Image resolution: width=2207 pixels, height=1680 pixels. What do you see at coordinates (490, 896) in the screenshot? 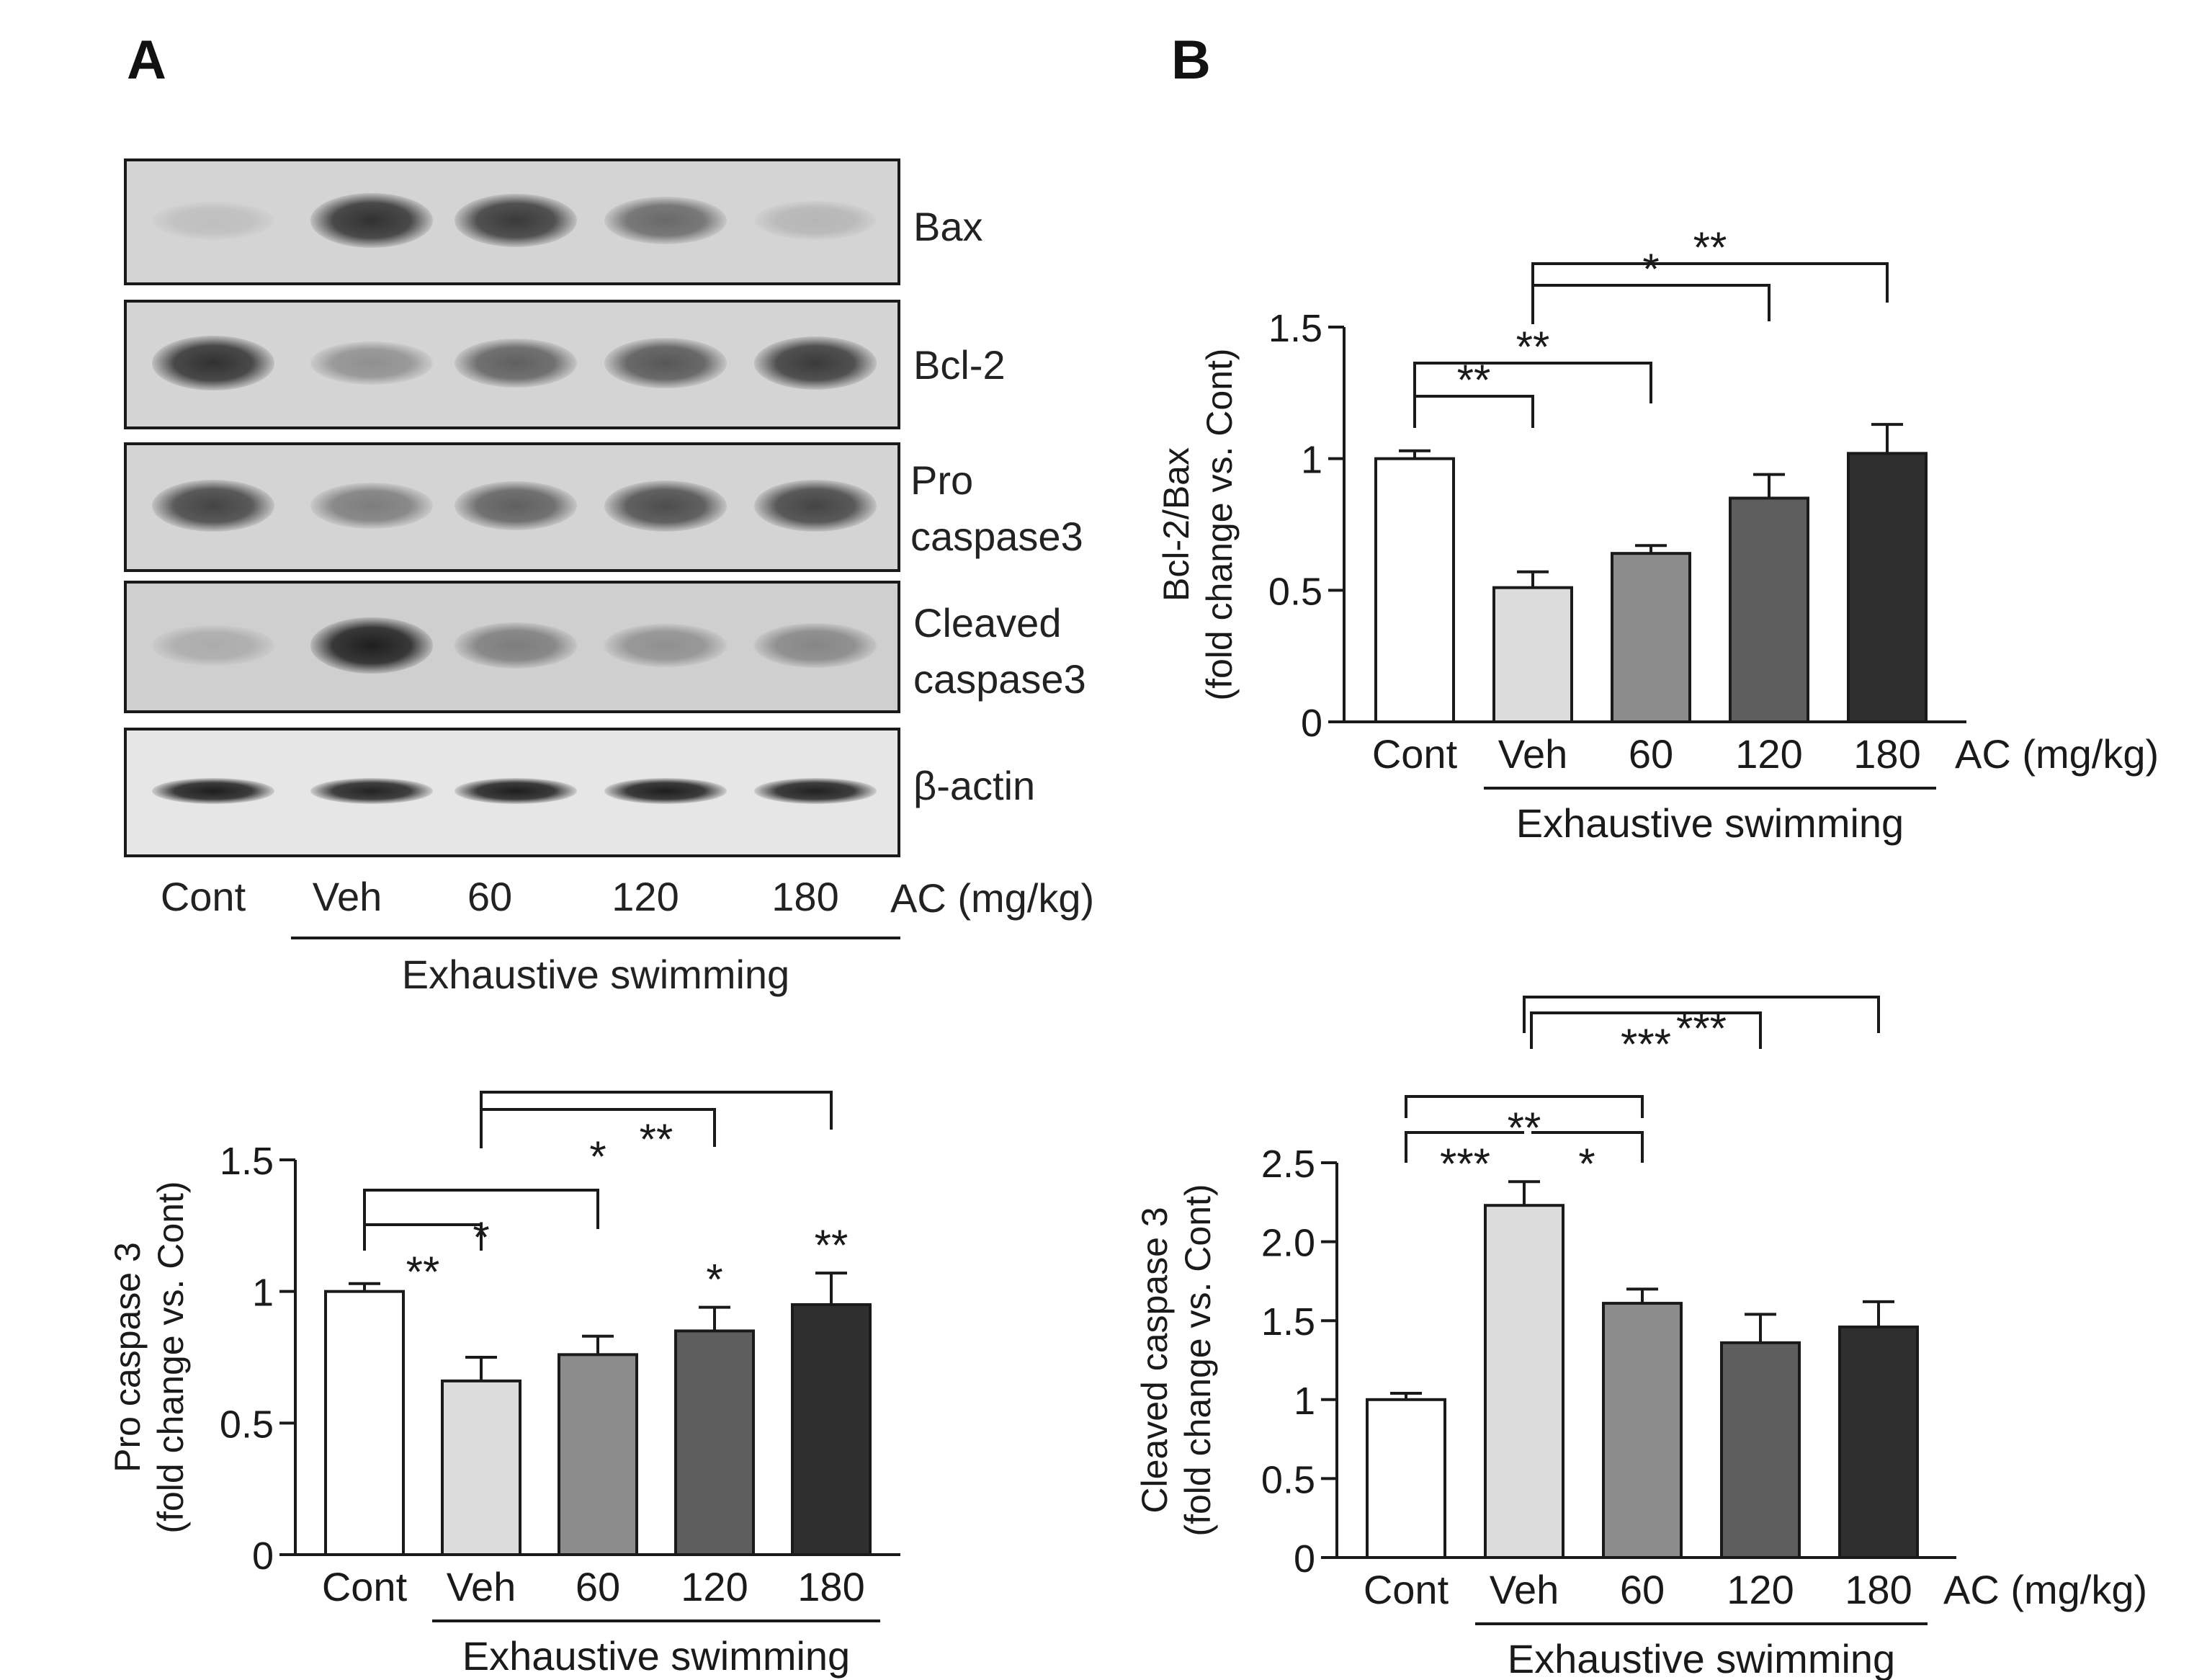
I see `blot-lane-label: 60` at bounding box center [490, 896].